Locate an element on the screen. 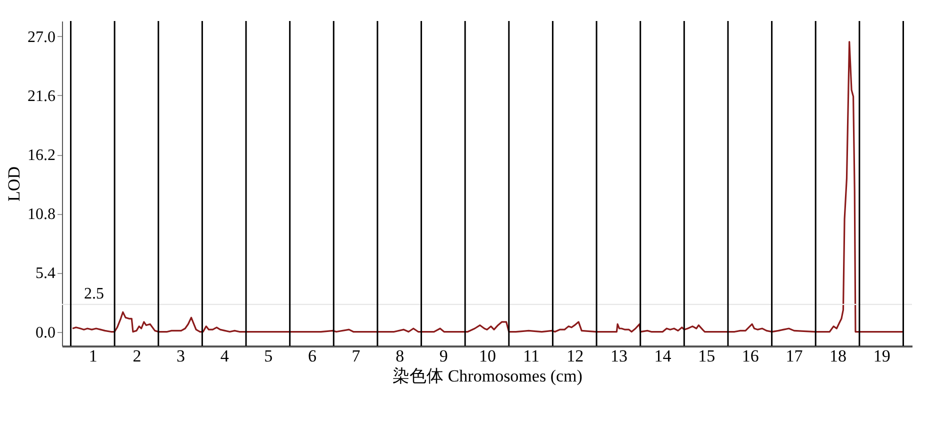 Image resolution: width=949 pixels, height=427 pixels. y-axis-title: LOD is located at coordinates (14, 184).